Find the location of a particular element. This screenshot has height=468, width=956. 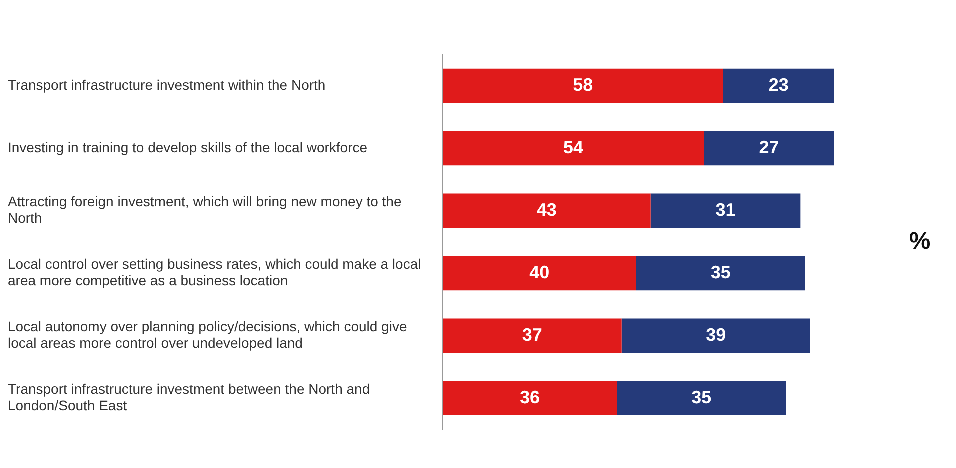

data-label: 37 is located at coordinates (532, 334).